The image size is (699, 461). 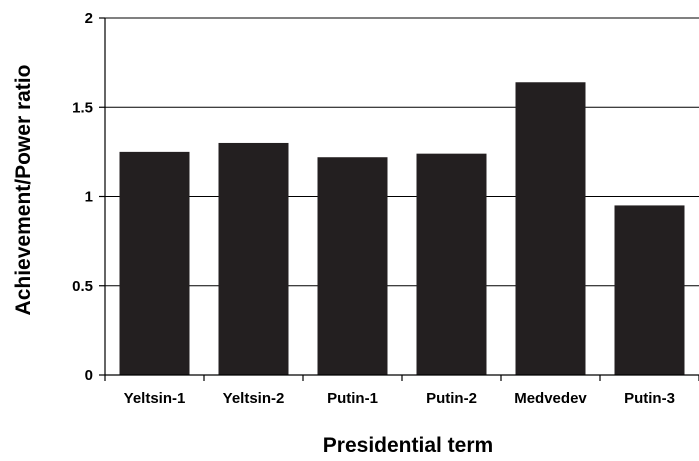 What do you see at coordinates (408, 445) in the screenshot?
I see `x-axis-title: Presidential term` at bounding box center [408, 445].